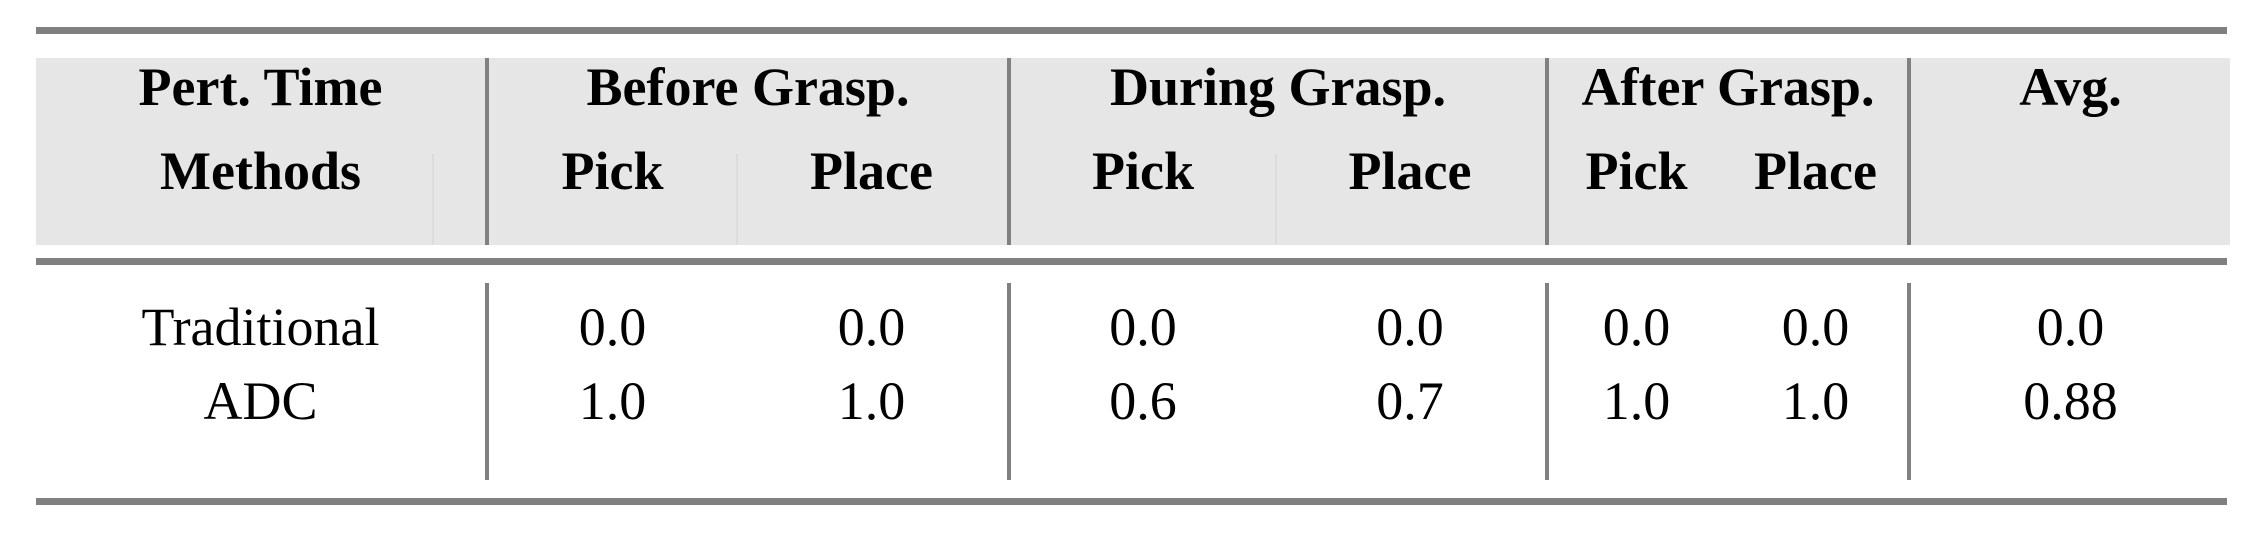 This screenshot has width=2258, height=542. I want to click on header-corner-line2: Methods, so click(260, 171).